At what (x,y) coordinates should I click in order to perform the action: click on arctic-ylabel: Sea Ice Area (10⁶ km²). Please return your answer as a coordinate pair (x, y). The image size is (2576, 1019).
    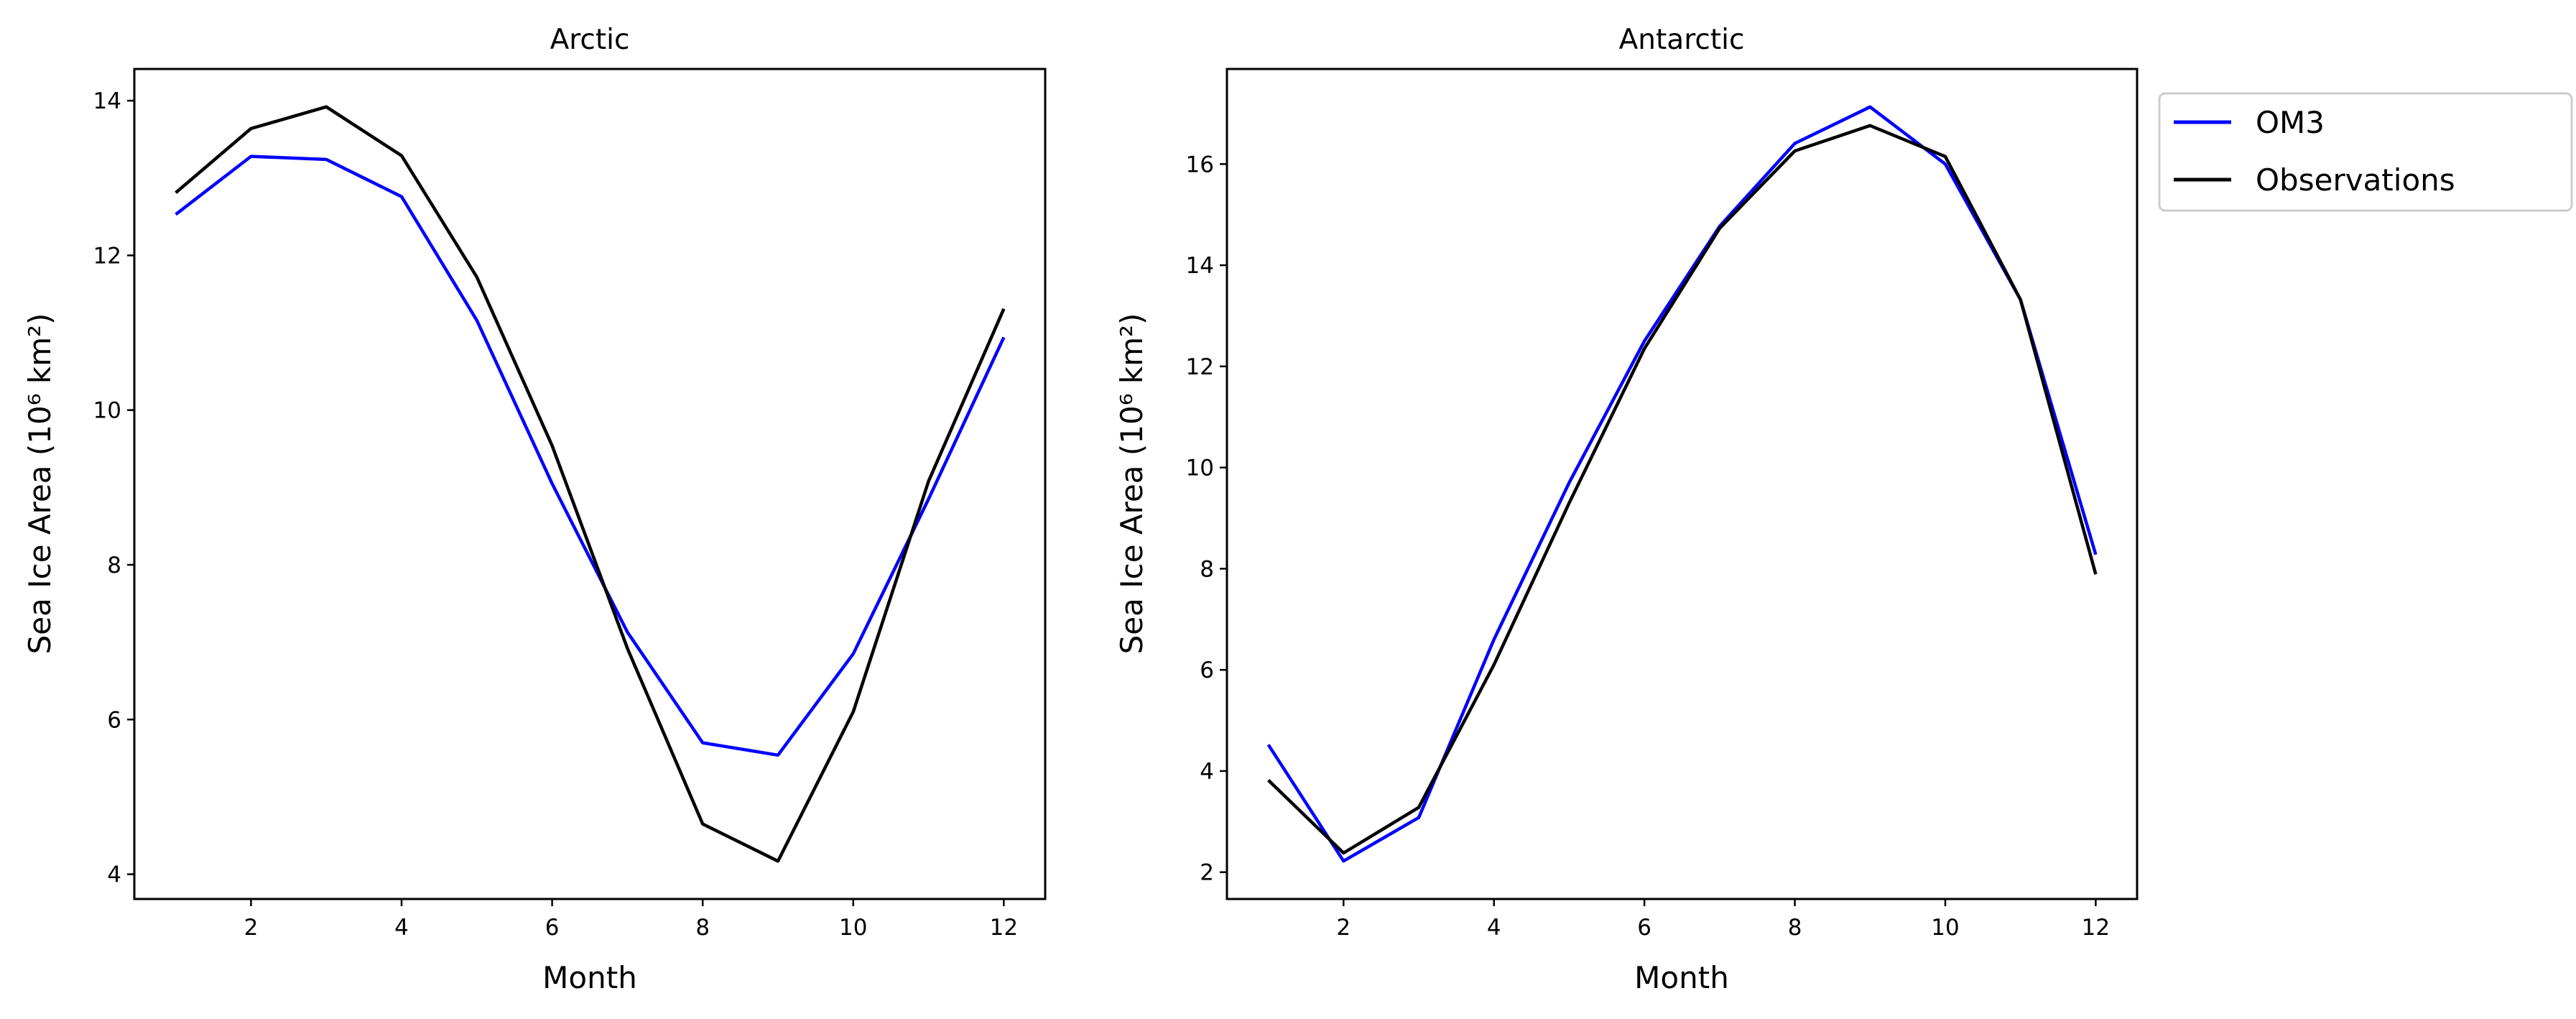
    Looking at the image, I should click on (39, 484).